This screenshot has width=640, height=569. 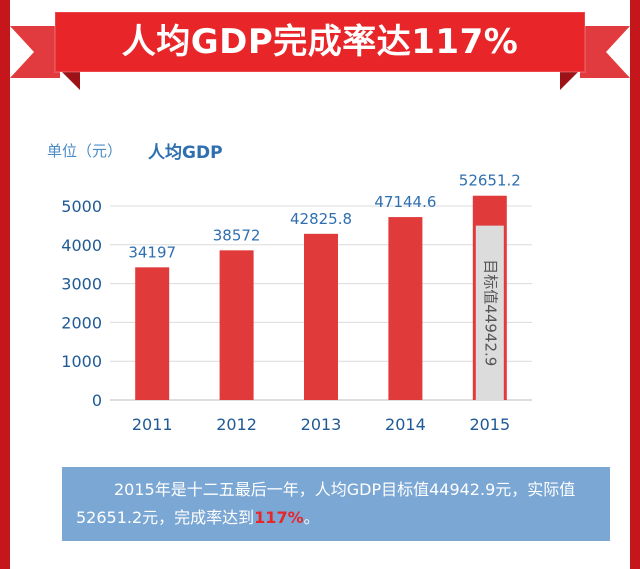 I want to click on y-tick-label: 3000, so click(x=81, y=284).